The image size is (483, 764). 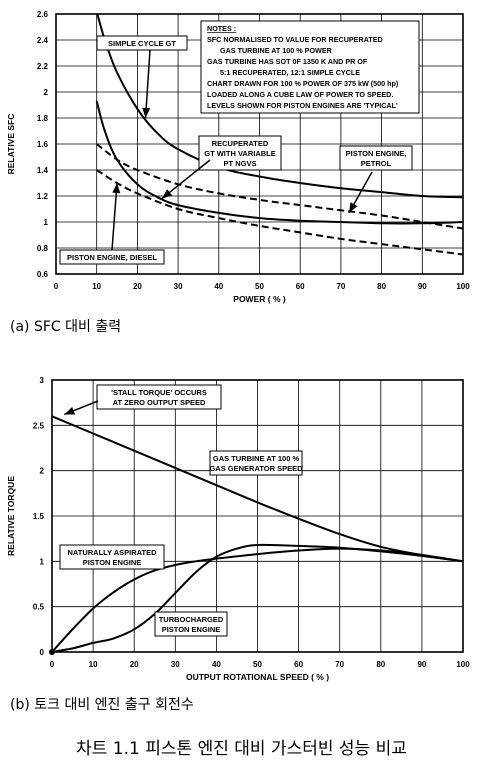 I want to click on arrow-stall-torque-head, so click(x=70, y=411).